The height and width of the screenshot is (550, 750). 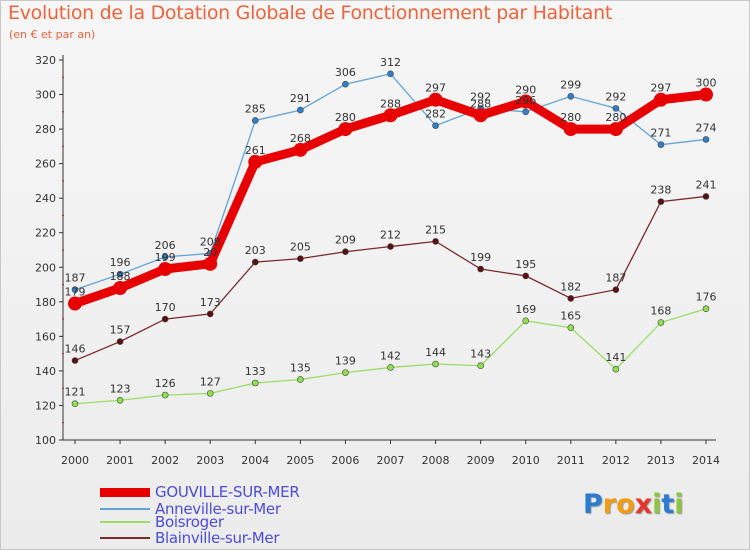 What do you see at coordinates (435, 114) in the screenshot?
I see `data-label-anneville-sur-mer: 282` at bounding box center [435, 114].